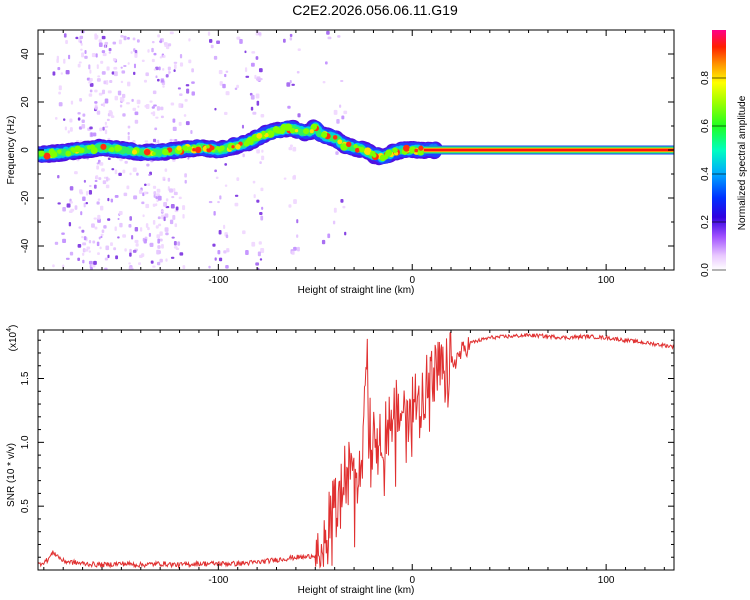 The image size is (750, 600). I want to click on spectrogram-y-label: Frequency (Hz), so click(11, 150).